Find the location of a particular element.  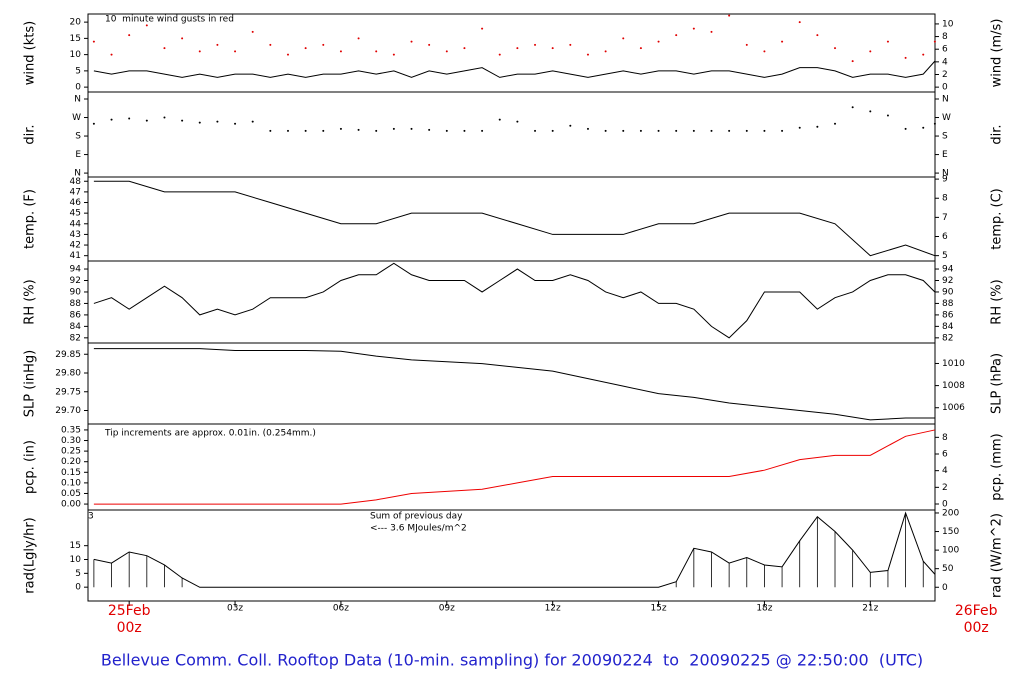

y-tick-label: 86 is located at coordinates (76, 315).